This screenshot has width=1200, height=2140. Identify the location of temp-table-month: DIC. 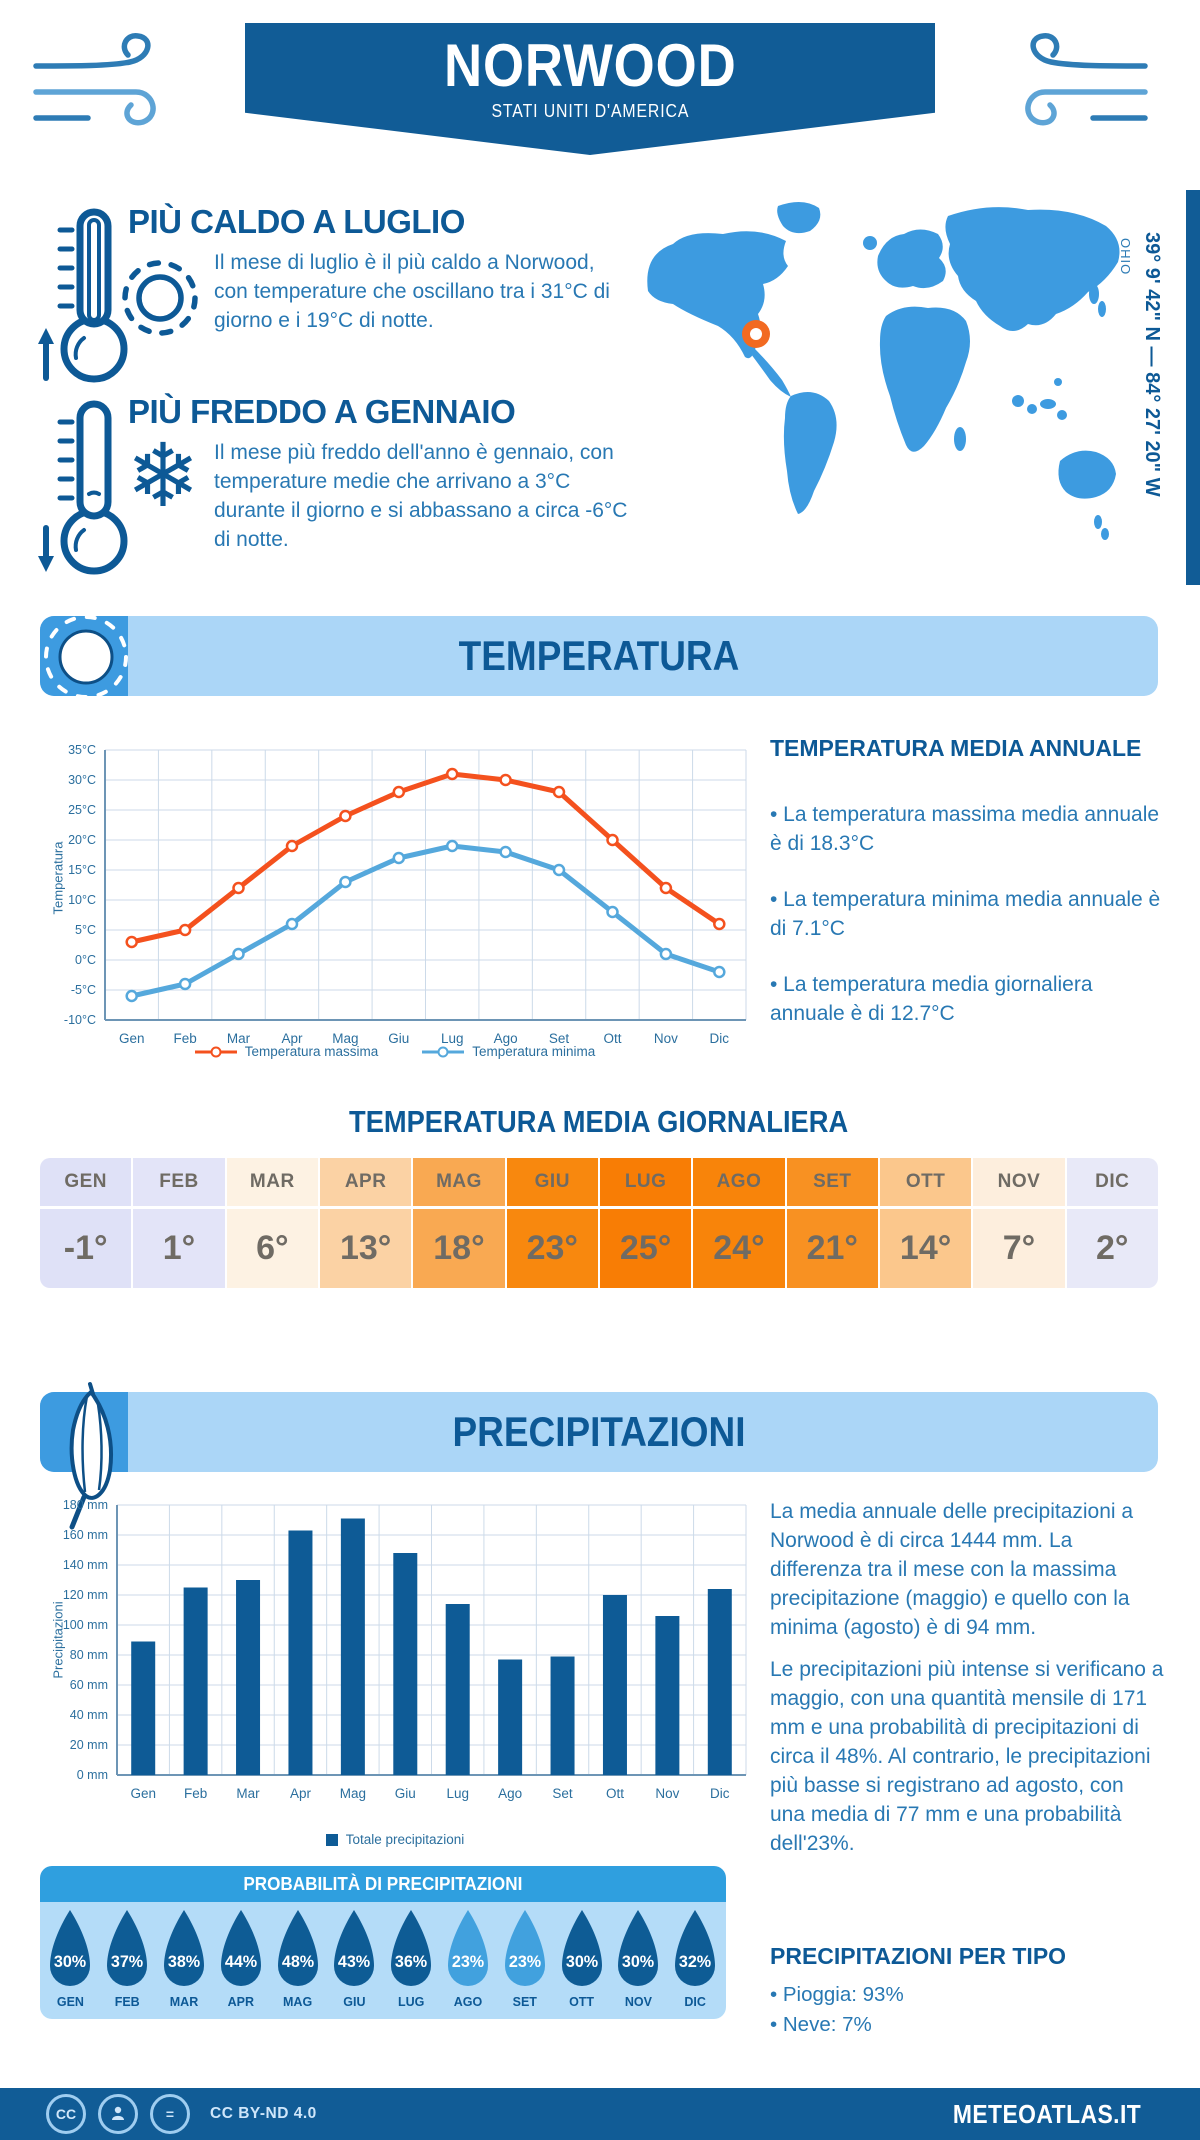
(1112, 1183).